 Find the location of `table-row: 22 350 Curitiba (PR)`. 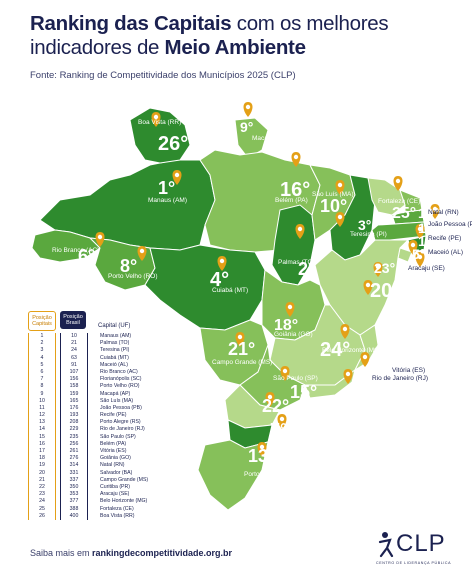

table-row: 22 350 Curitiba (PR) is located at coordinates (103, 487).